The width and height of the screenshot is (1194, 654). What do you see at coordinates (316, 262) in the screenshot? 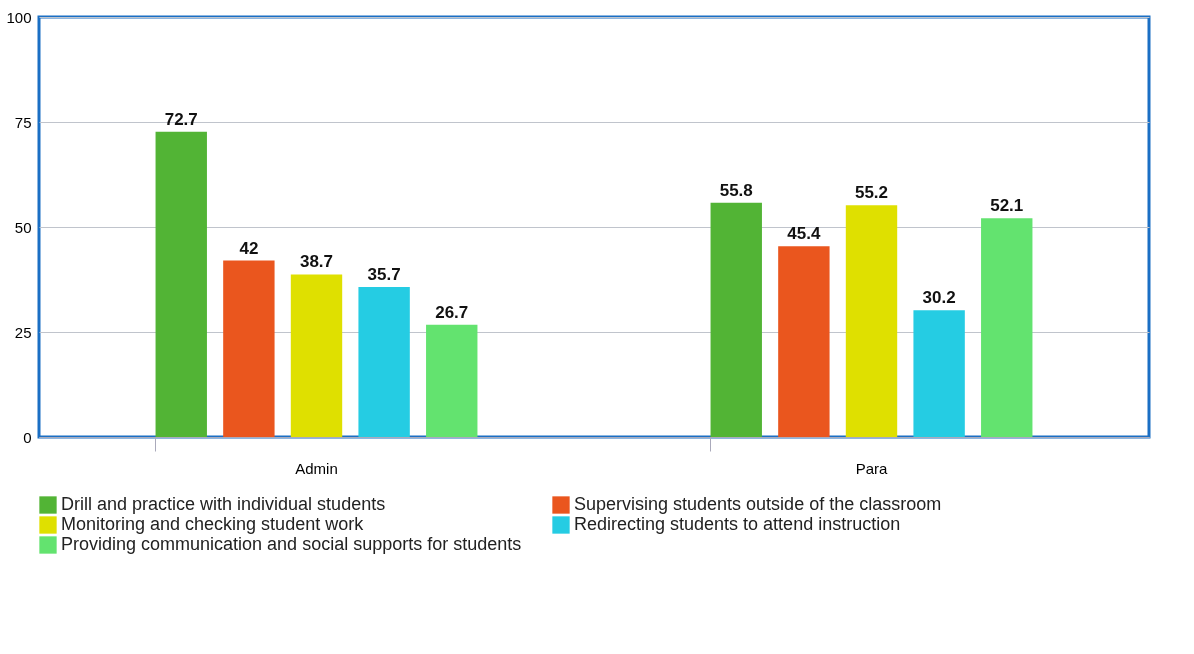
I see `data-label: 38.7` at bounding box center [316, 262].